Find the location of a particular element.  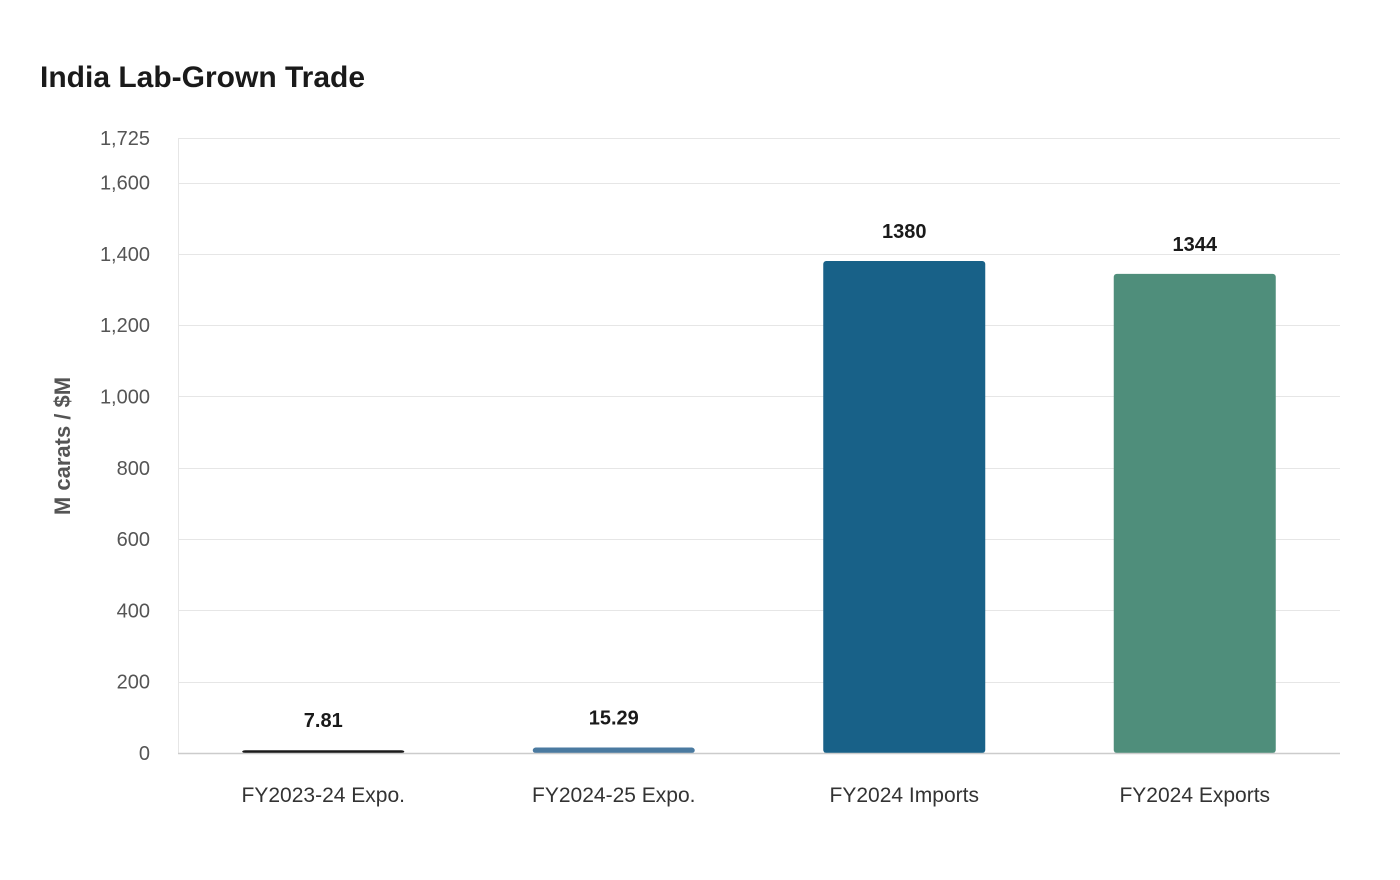

bar-value-label: 1380 is located at coordinates (904, 232).